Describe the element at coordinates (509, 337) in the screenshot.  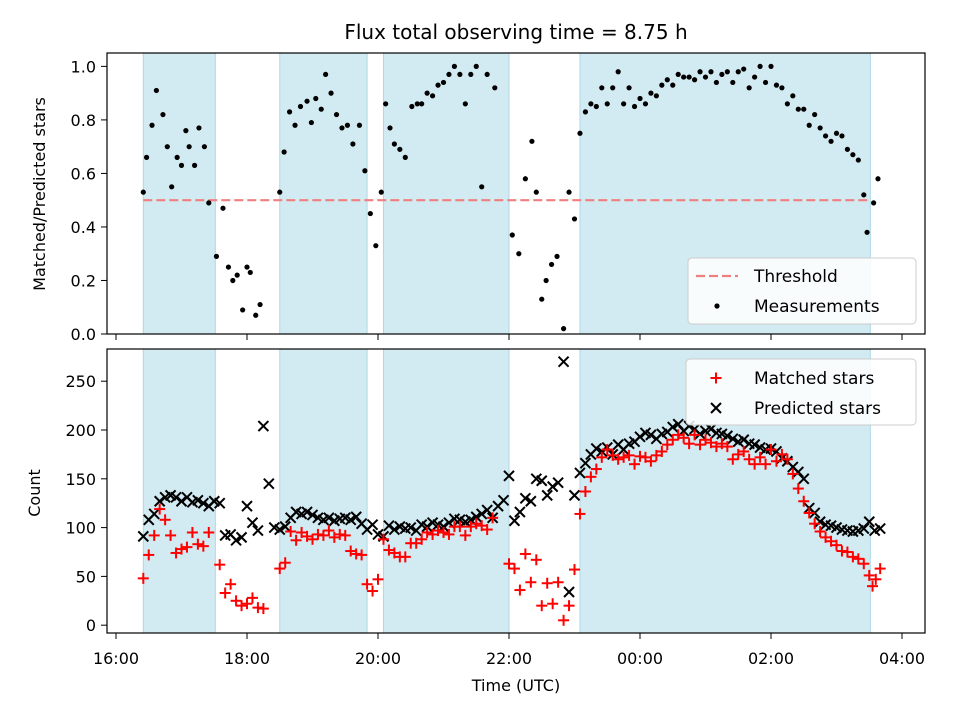
I see `top-x-ticks` at that location.